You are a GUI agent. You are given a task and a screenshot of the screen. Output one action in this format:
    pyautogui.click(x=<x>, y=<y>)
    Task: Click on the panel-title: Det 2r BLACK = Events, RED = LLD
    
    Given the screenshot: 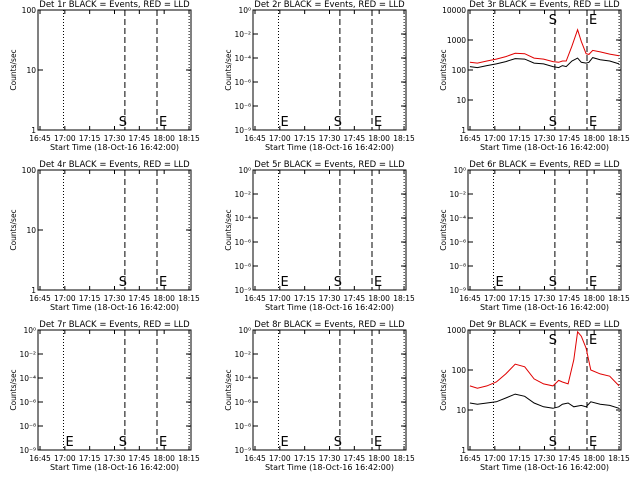 What is the action you would take?
    pyautogui.click(x=329, y=5)
    